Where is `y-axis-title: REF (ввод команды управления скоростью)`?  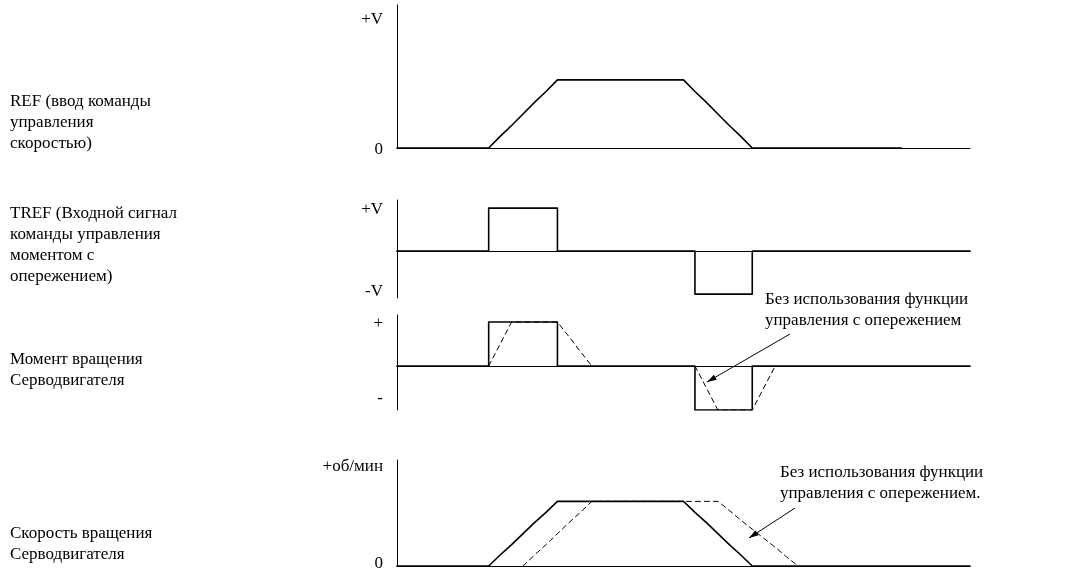 y-axis-title: REF (ввод команды управления скоростью) is located at coordinates (83, 121).